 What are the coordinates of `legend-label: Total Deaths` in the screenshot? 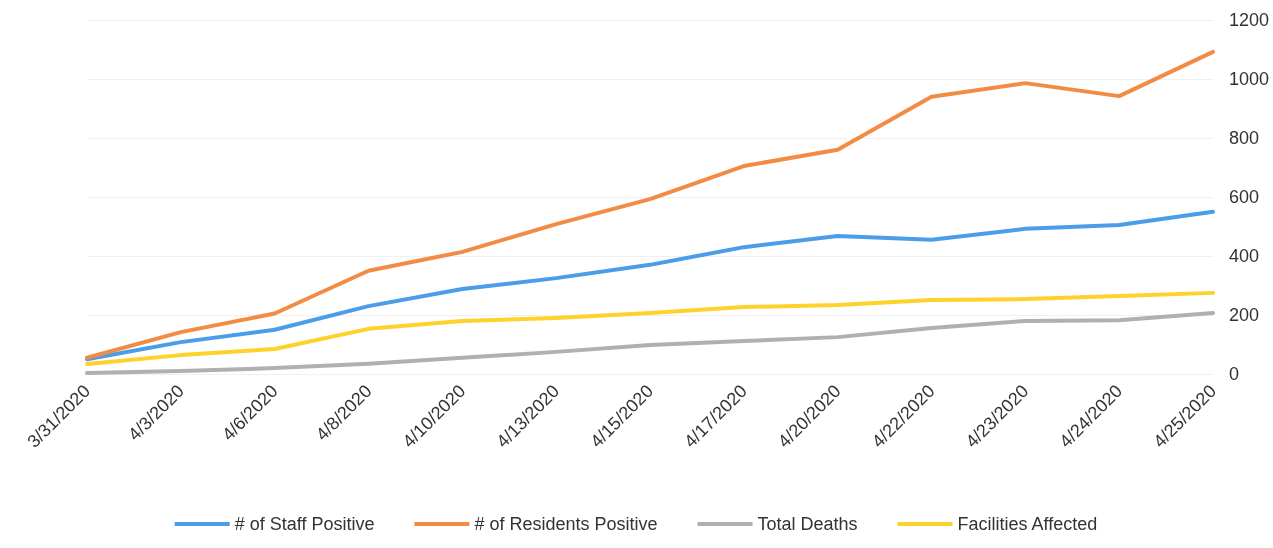 It's located at (807, 524).